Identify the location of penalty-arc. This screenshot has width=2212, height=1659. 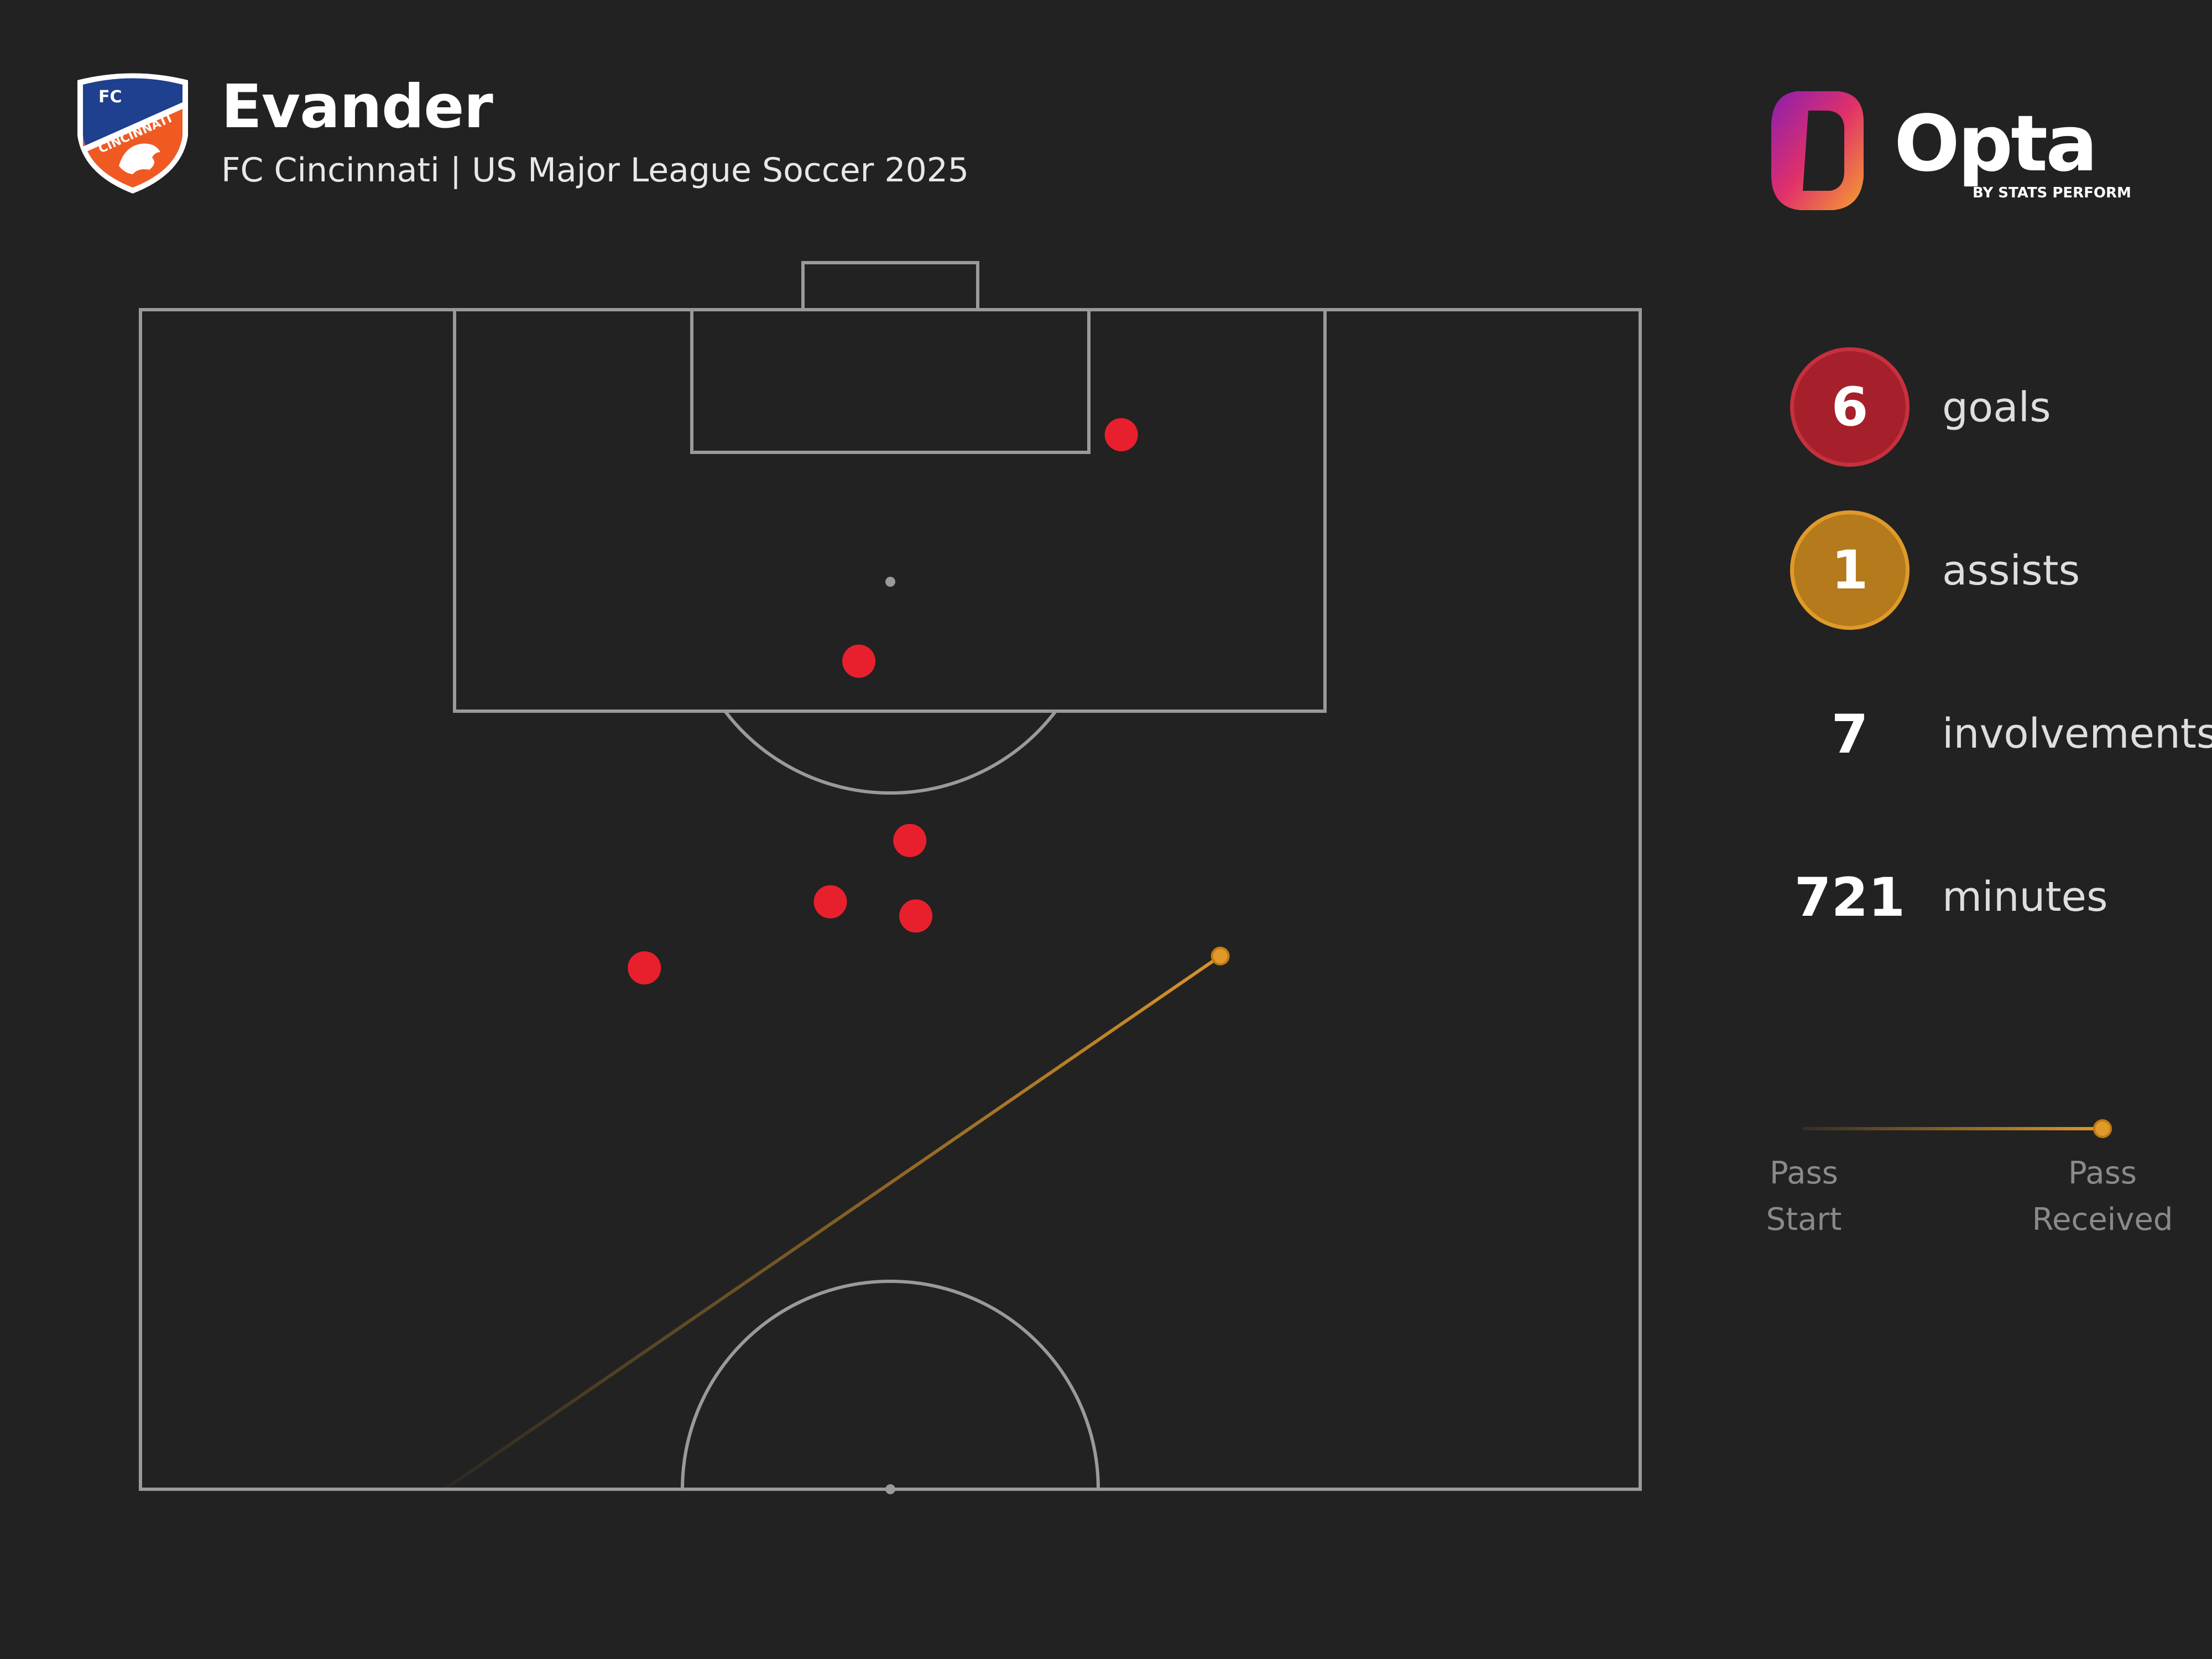
(890, 752).